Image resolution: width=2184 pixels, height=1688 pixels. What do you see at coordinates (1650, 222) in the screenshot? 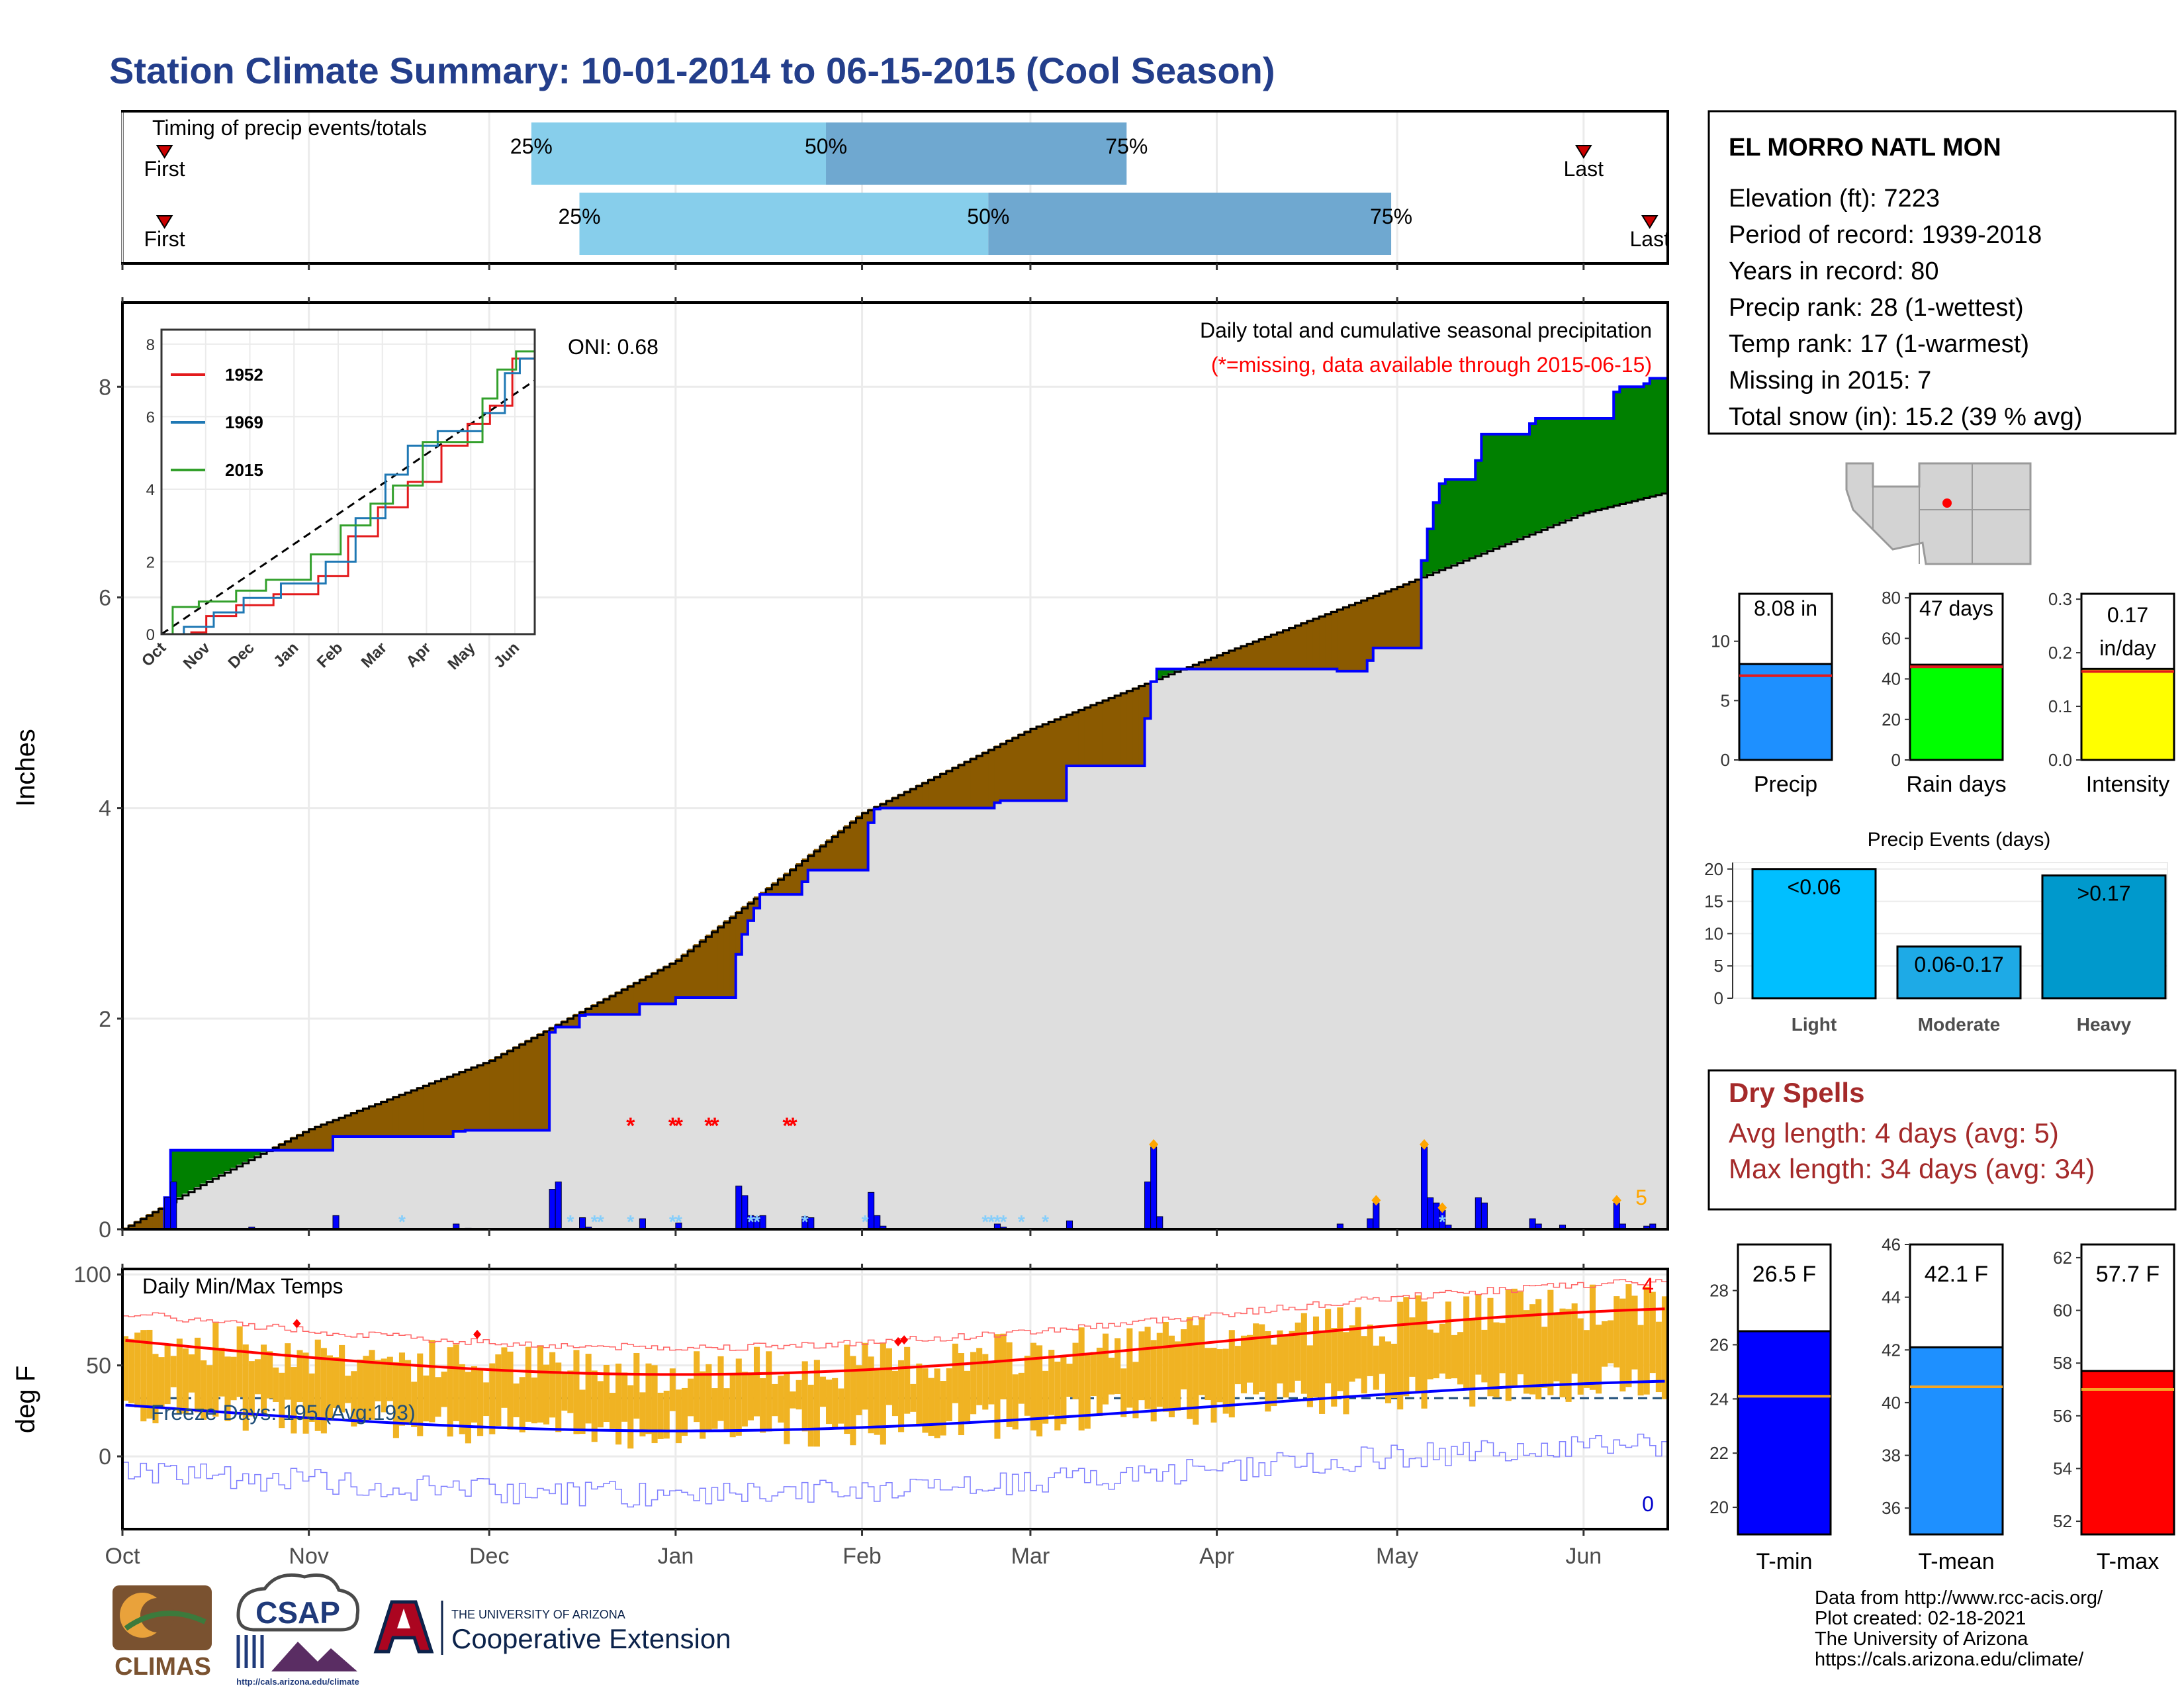
I see `last-event-marker` at bounding box center [1650, 222].